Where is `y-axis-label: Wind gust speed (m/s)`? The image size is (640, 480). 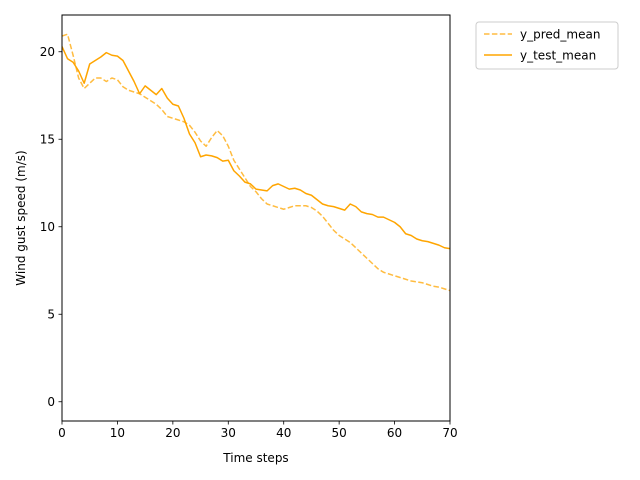 y-axis-label: Wind gust speed (m/s) is located at coordinates (21, 217).